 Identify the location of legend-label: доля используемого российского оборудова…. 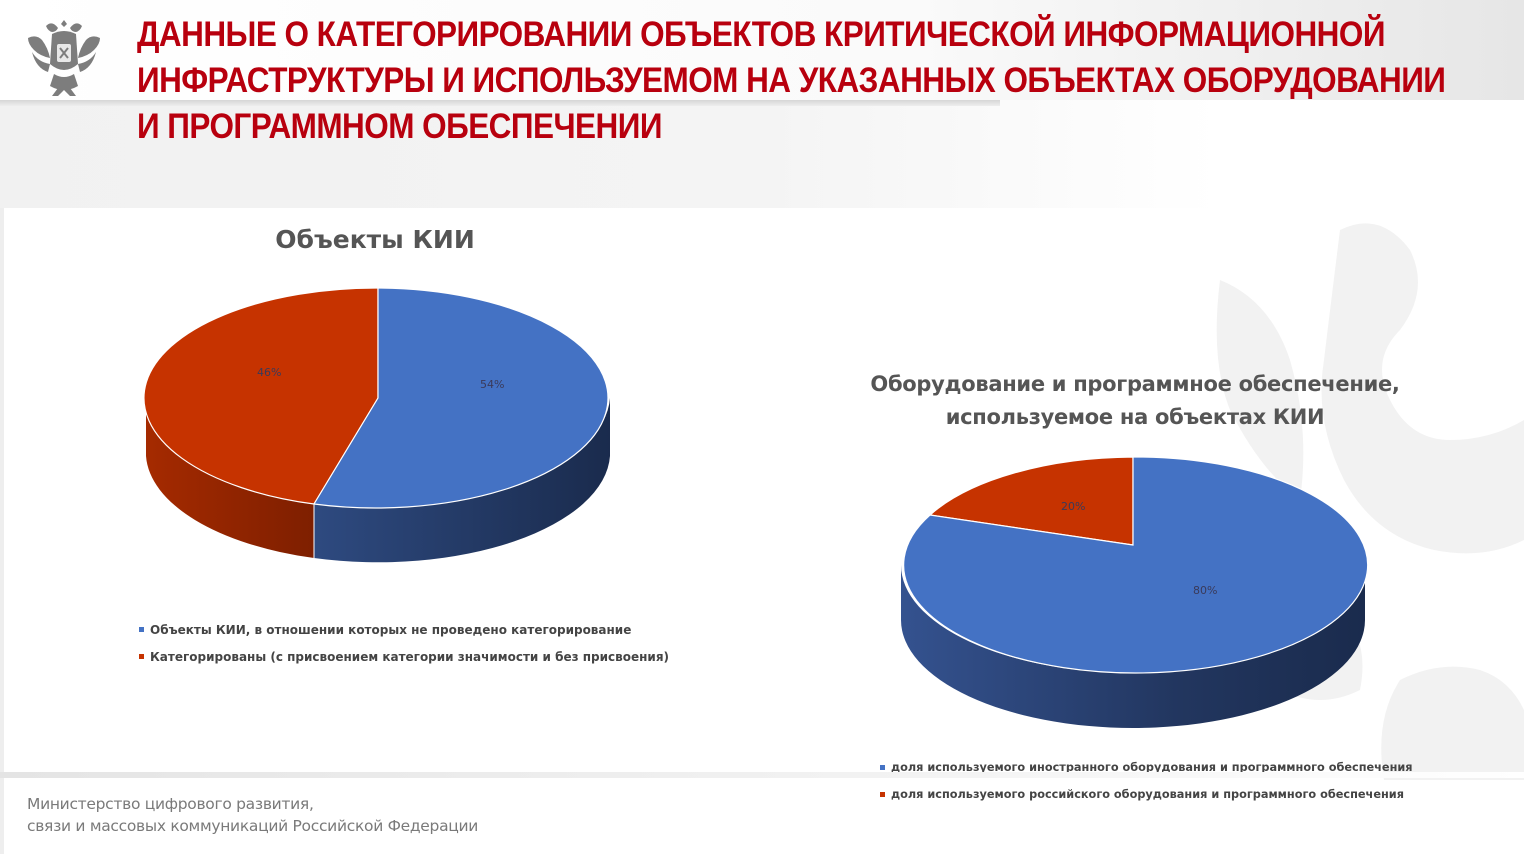
(1147, 794).